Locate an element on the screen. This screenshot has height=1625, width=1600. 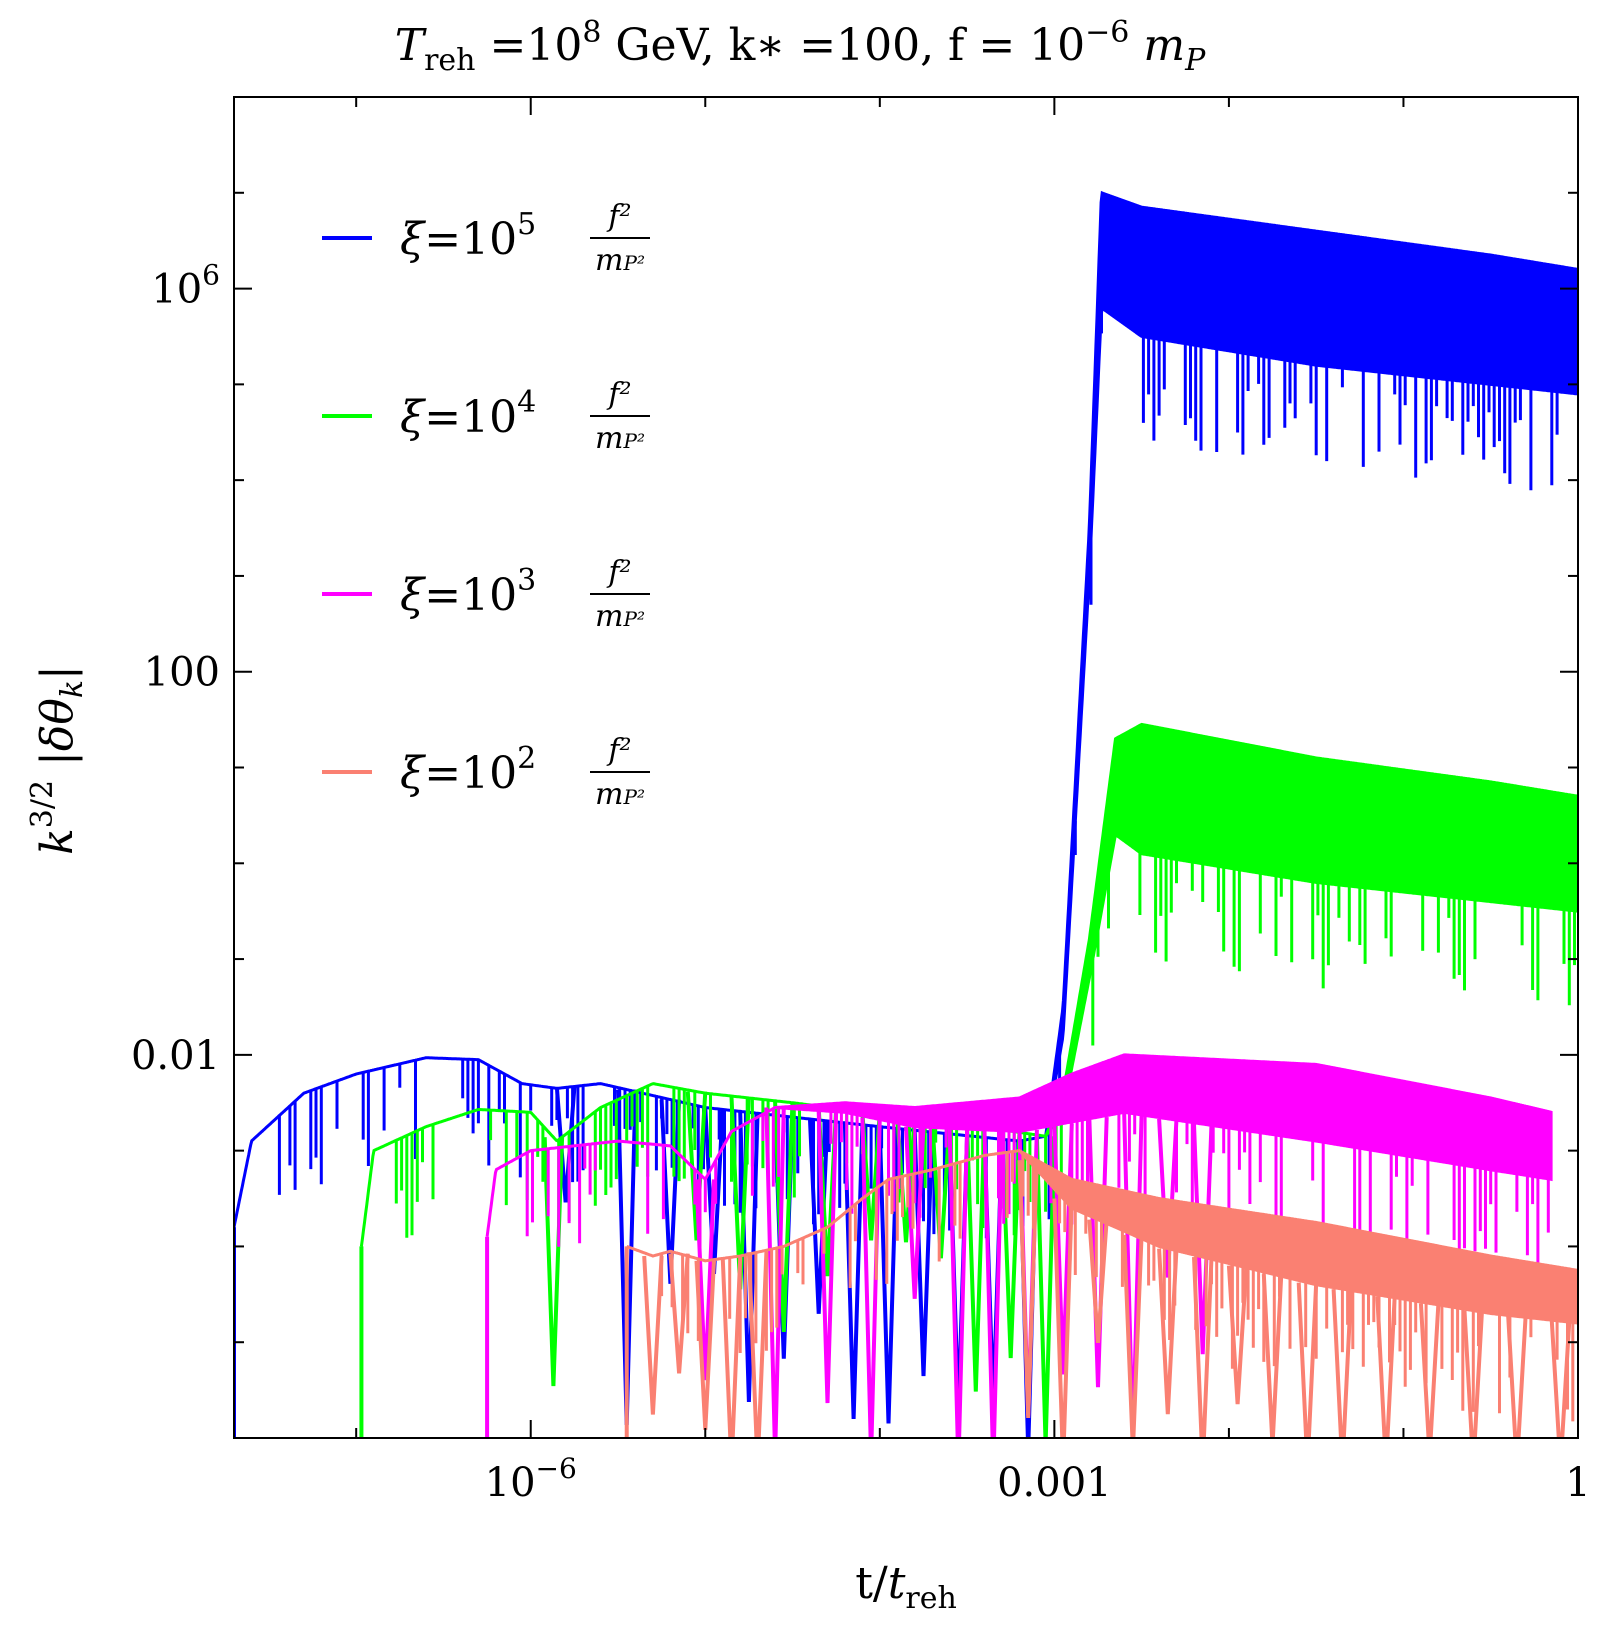
legend: ξ=105 f² mP² ξ=104 f² mP² ξ=103 f² mP² ξ=102 f² mP² is located at coordinates (486, 505).